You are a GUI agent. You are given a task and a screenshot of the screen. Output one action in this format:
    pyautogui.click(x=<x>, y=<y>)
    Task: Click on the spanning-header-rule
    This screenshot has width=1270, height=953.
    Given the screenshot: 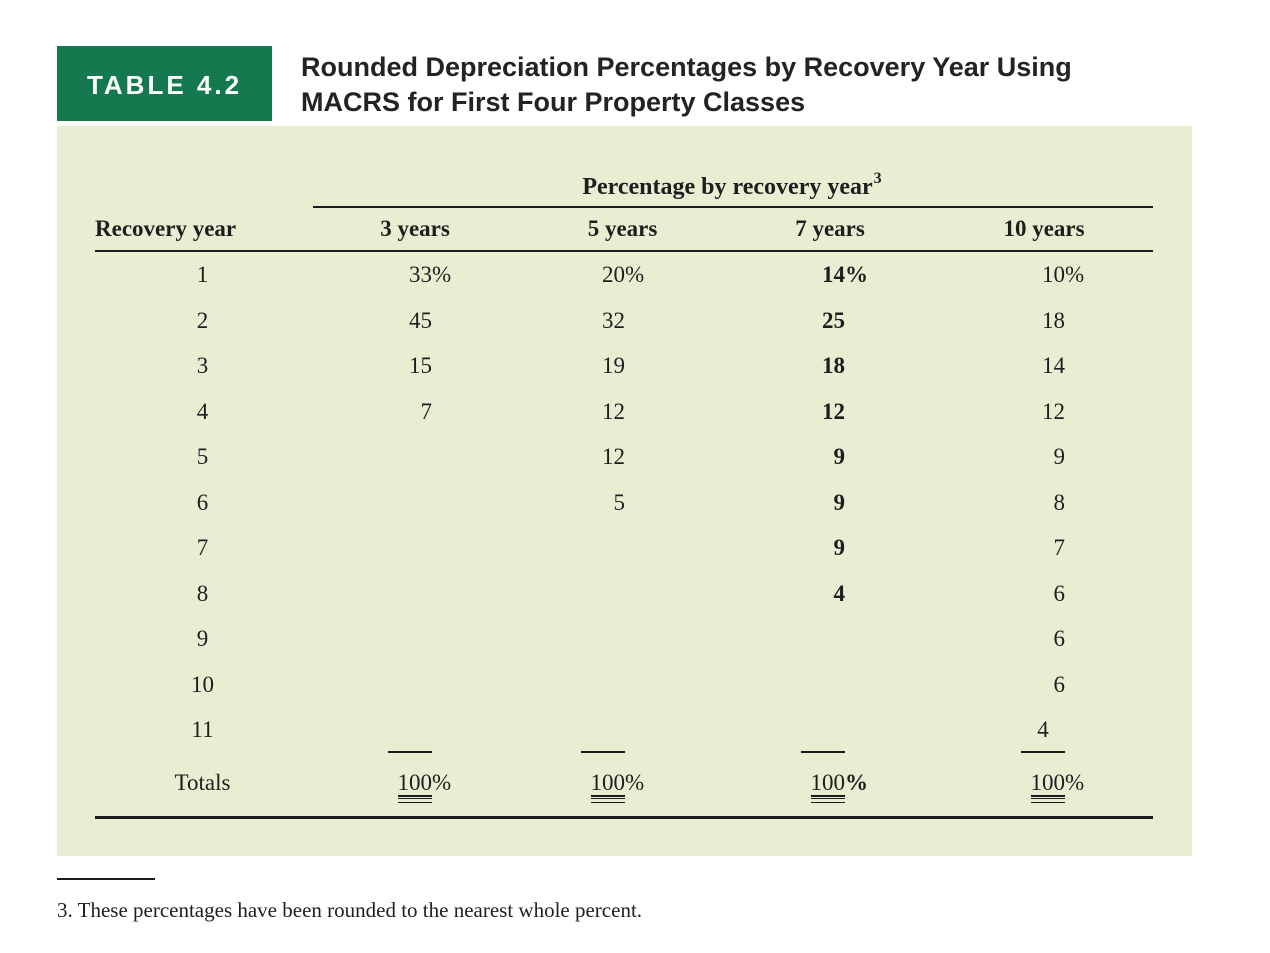 What is the action you would take?
    pyautogui.click(x=733, y=207)
    